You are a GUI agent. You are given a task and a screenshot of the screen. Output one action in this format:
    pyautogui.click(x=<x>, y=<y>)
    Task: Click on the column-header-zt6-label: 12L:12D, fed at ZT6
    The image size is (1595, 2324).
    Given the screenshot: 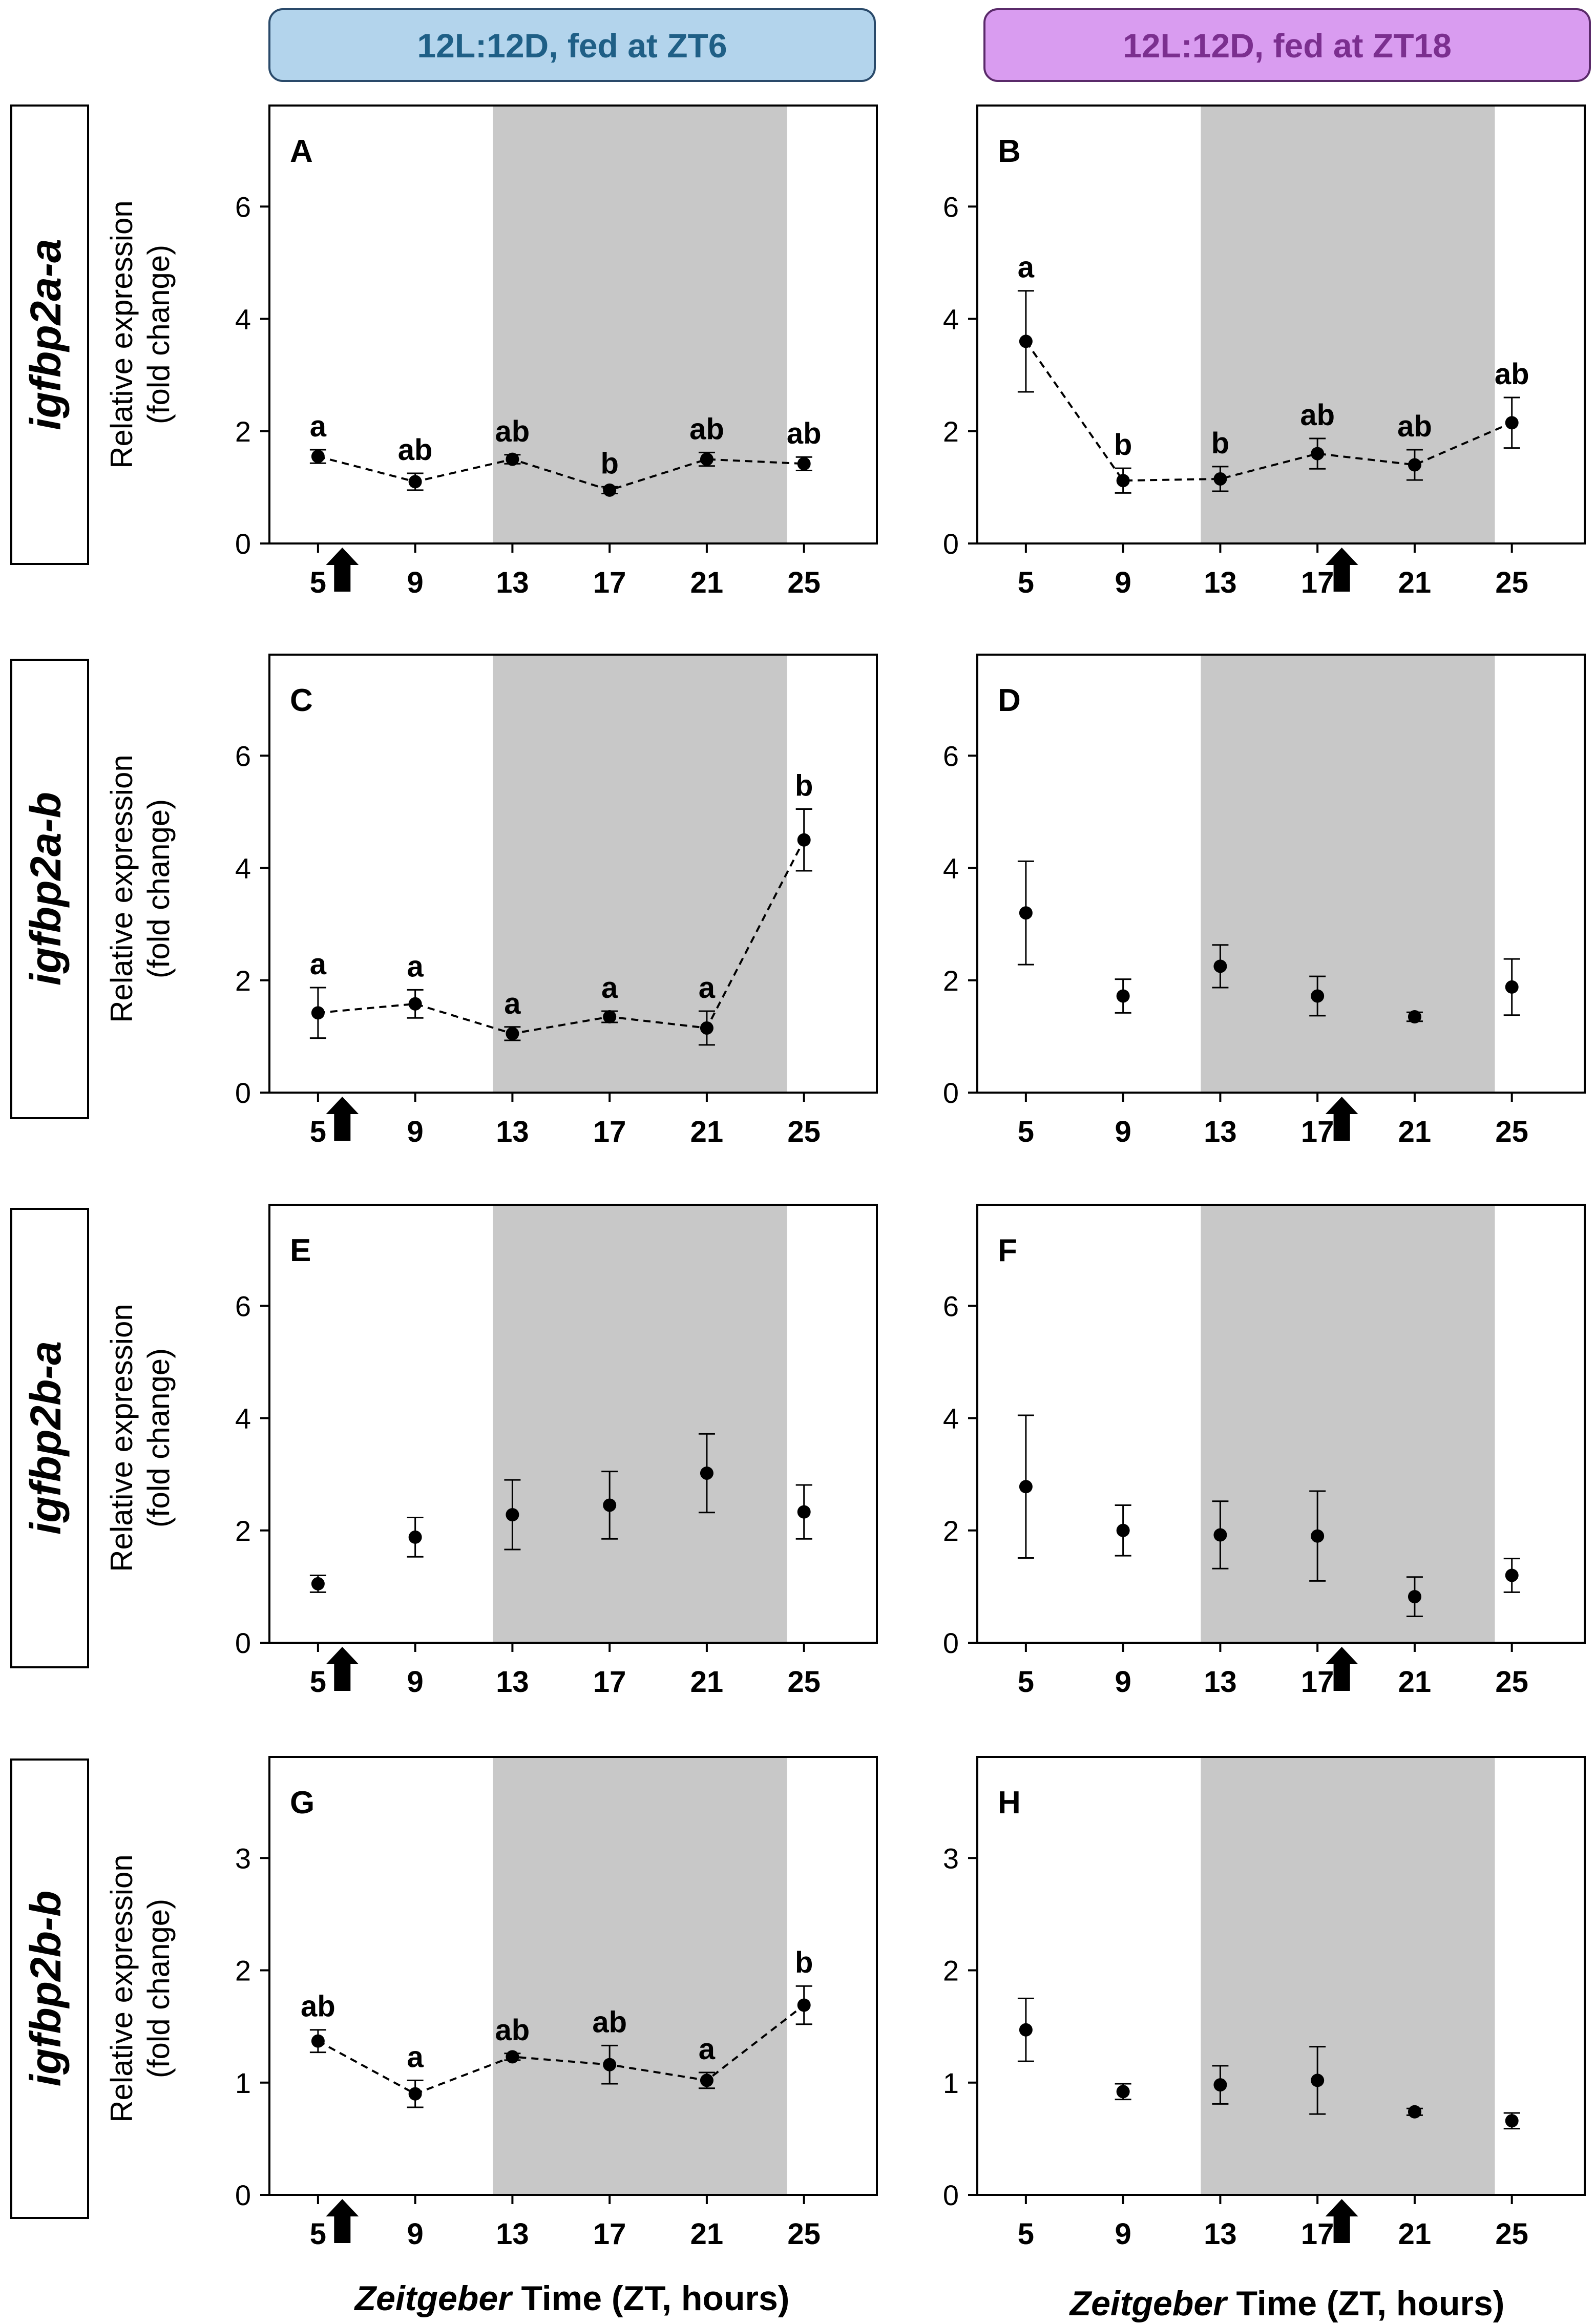 What is the action you would take?
    pyautogui.click(x=572, y=46)
    